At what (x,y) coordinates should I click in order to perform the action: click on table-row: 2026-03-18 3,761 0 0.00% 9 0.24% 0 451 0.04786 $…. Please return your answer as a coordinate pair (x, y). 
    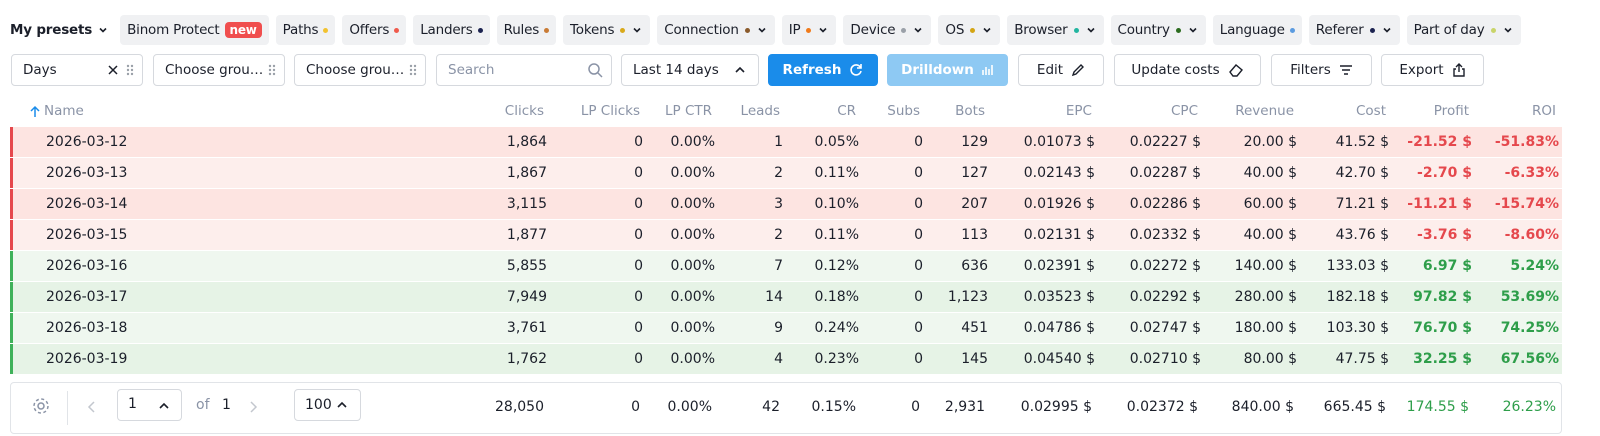
    Looking at the image, I should click on (786, 328).